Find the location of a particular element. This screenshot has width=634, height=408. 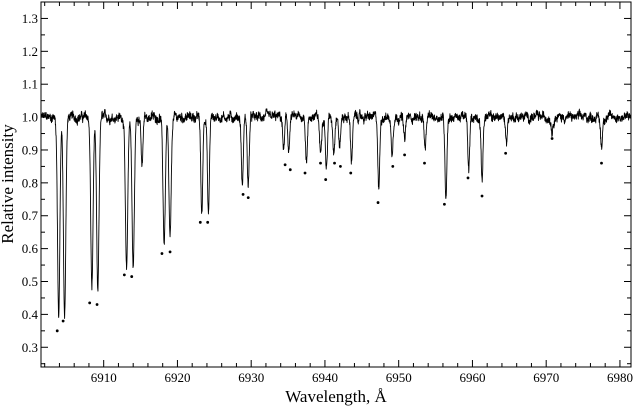

y-tick-label: 1.2 is located at coordinates (30, 51).